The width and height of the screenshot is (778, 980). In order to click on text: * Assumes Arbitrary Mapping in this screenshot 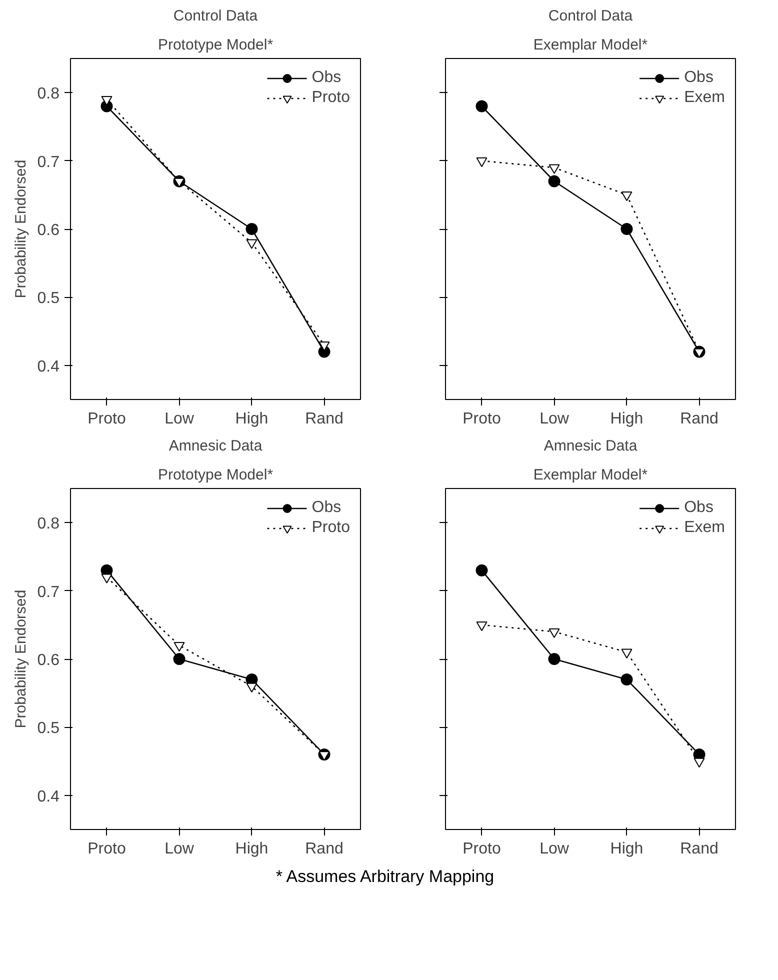, I will do `click(385, 877)`.